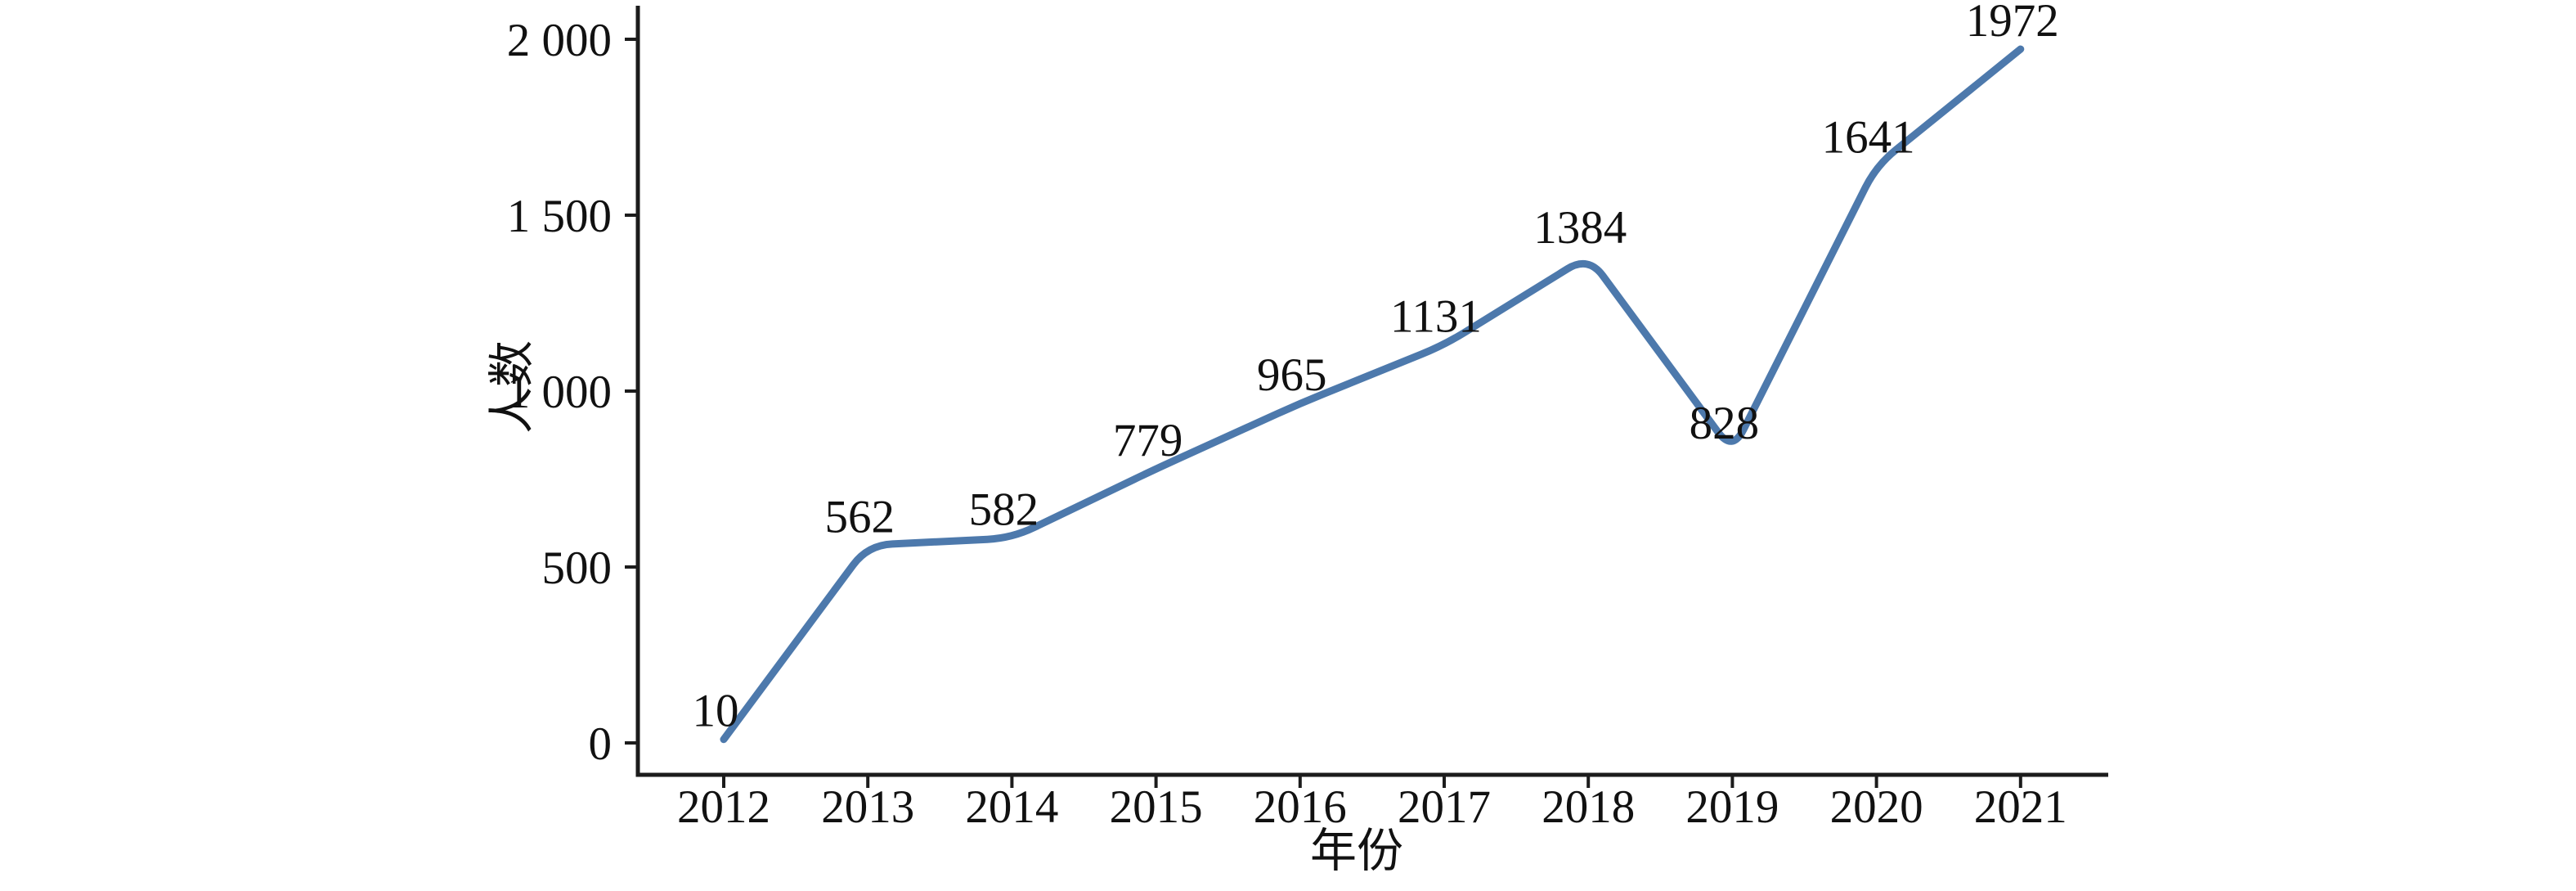 This screenshot has width=2576, height=891. Describe the element at coordinates (716, 712) in the screenshot. I see `data-point-label: 10` at that location.